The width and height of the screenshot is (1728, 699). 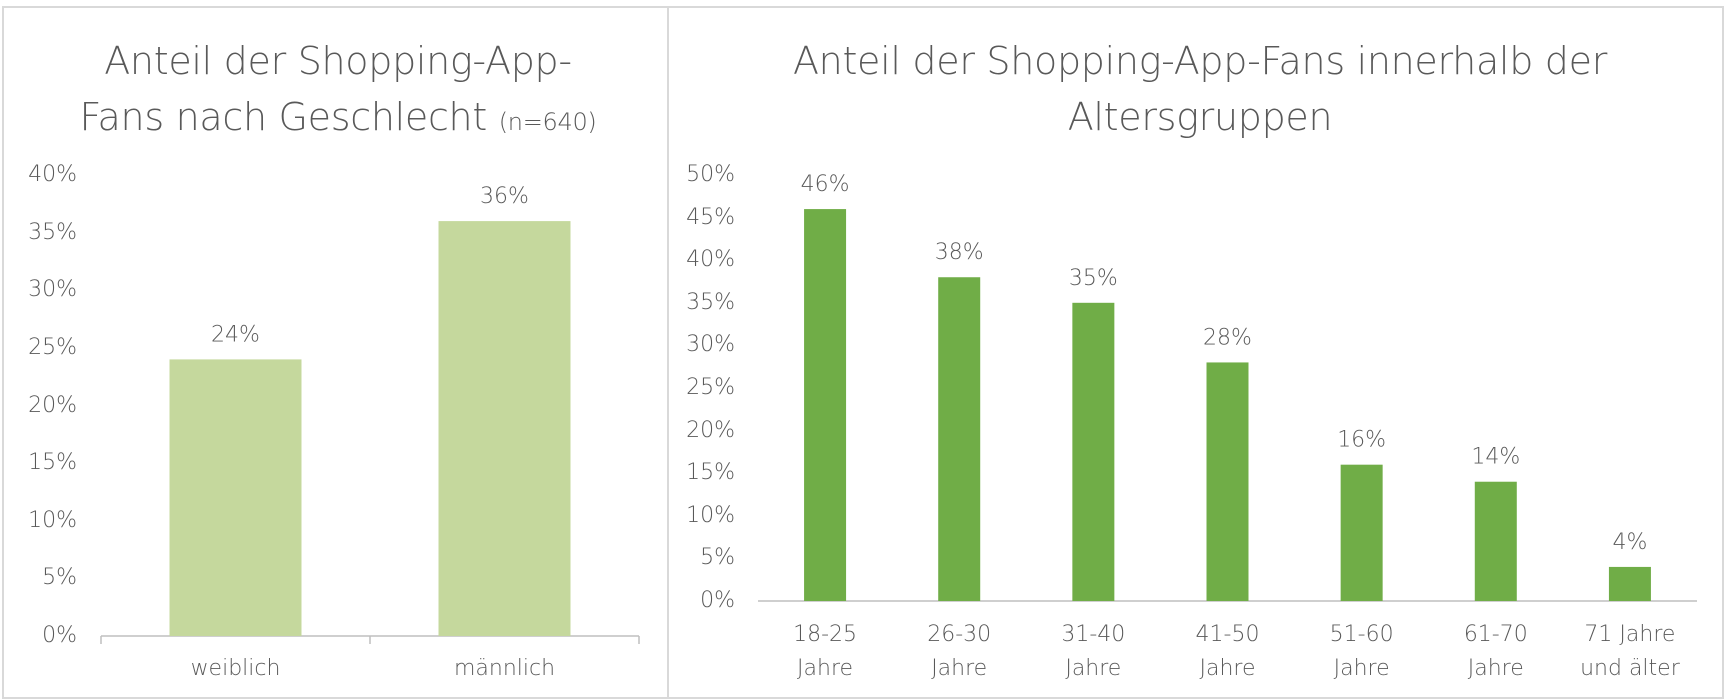 I want to click on data-label: 4%, so click(x=1629, y=542).